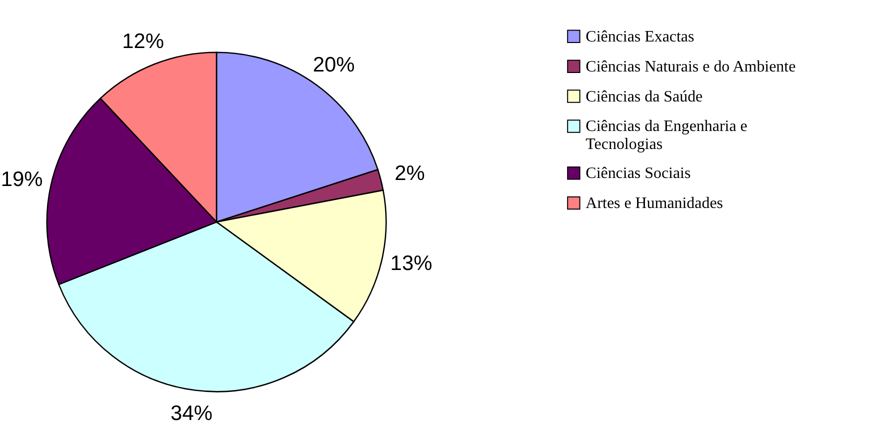  Describe the element at coordinates (333, 64) in the screenshot. I see `data-label: 20%` at that location.